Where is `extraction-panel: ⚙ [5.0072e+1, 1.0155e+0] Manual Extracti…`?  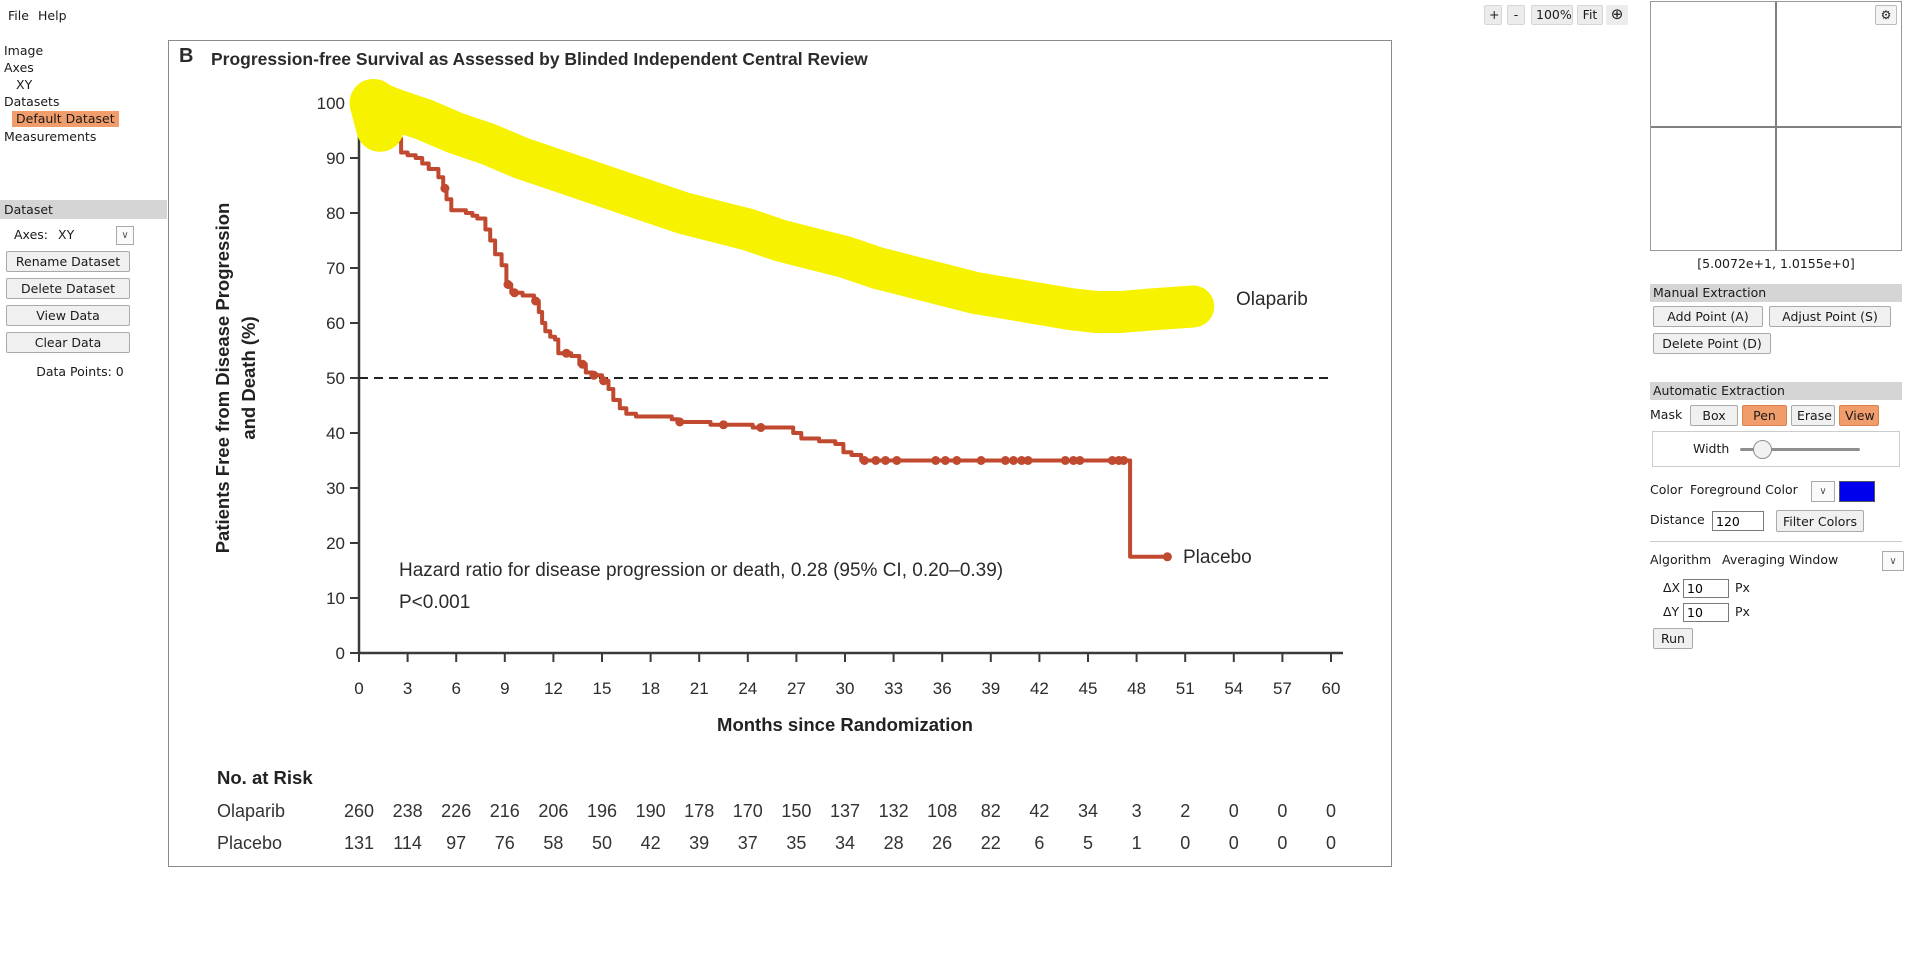 extraction-panel: ⚙ [5.0072e+1, 1.0155e+0] Manual Extracti… is located at coordinates (1785, 483).